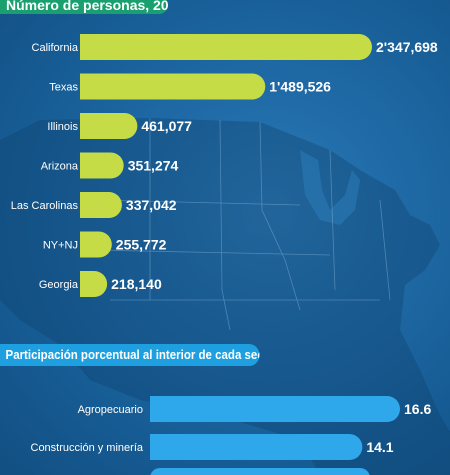  I want to click on category-label-0-1: Texas, so click(63, 88).